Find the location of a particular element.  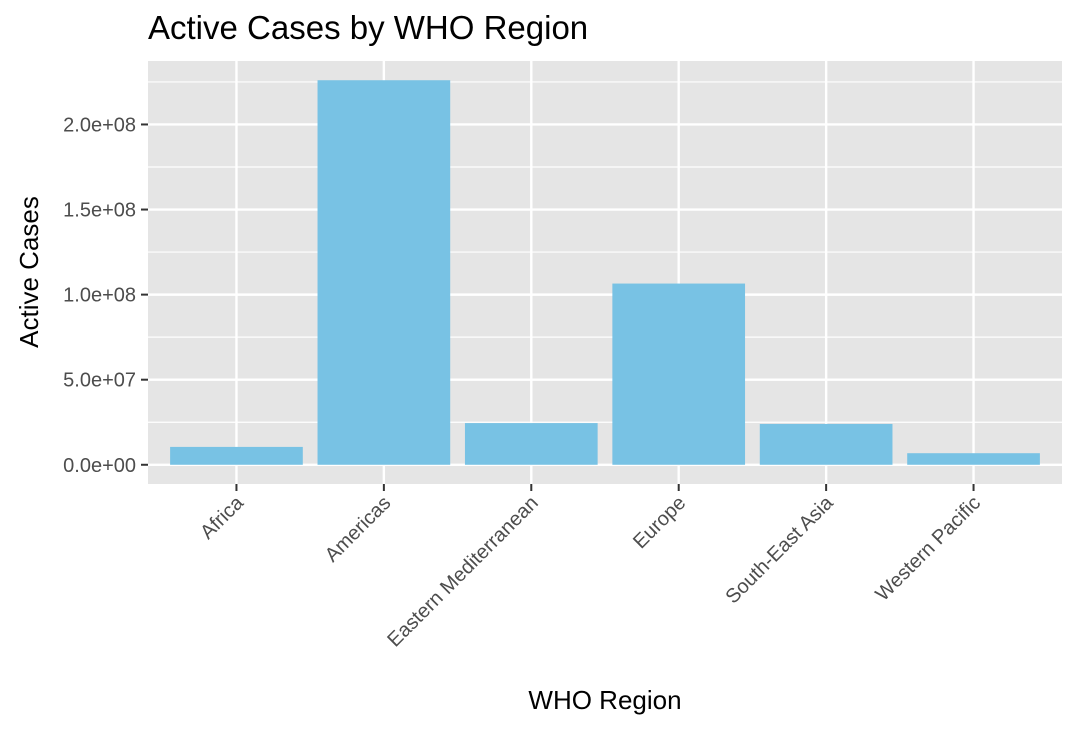

x-tick-label: Europe is located at coordinates (659, 522).